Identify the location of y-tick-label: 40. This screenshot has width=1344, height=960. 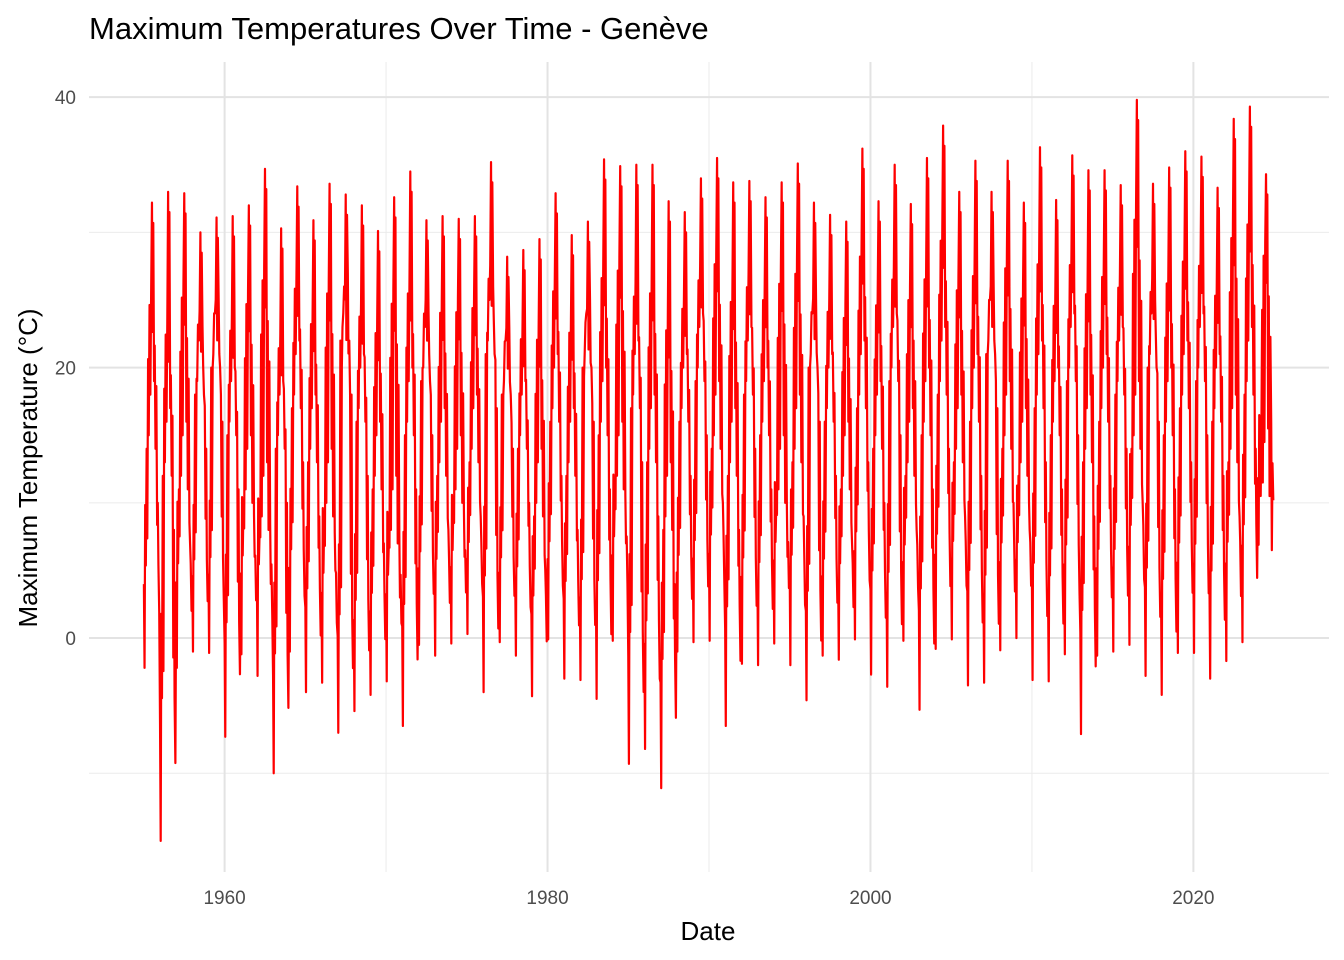
(65, 98).